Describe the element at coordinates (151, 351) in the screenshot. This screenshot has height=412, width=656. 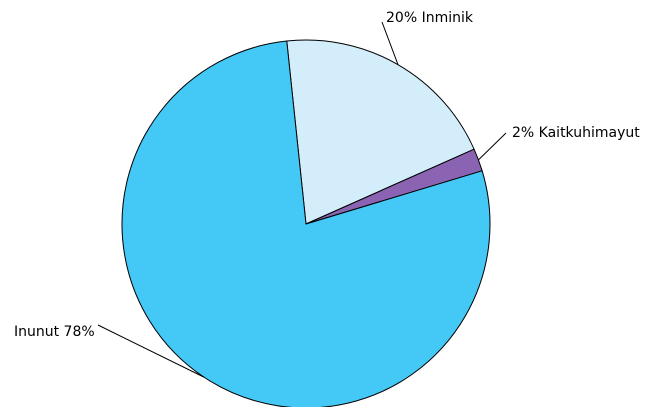
I see `leader-line-inunut` at that location.